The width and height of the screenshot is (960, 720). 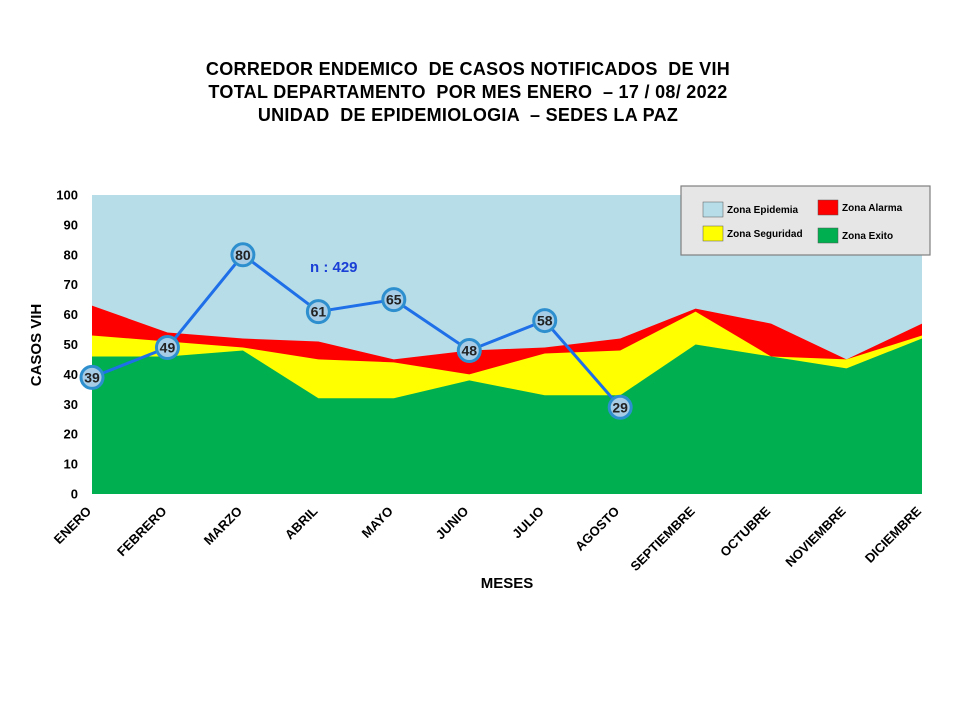 I want to click on x-tick-label: ABRIL, so click(x=301, y=522).